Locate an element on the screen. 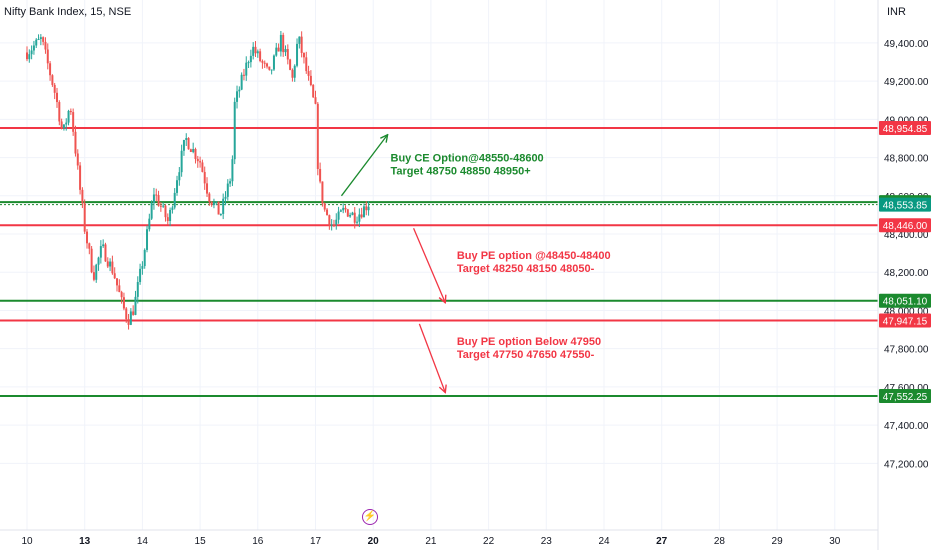 The image size is (932, 555). price-tag-label: 48,051.10 is located at coordinates (905, 302).